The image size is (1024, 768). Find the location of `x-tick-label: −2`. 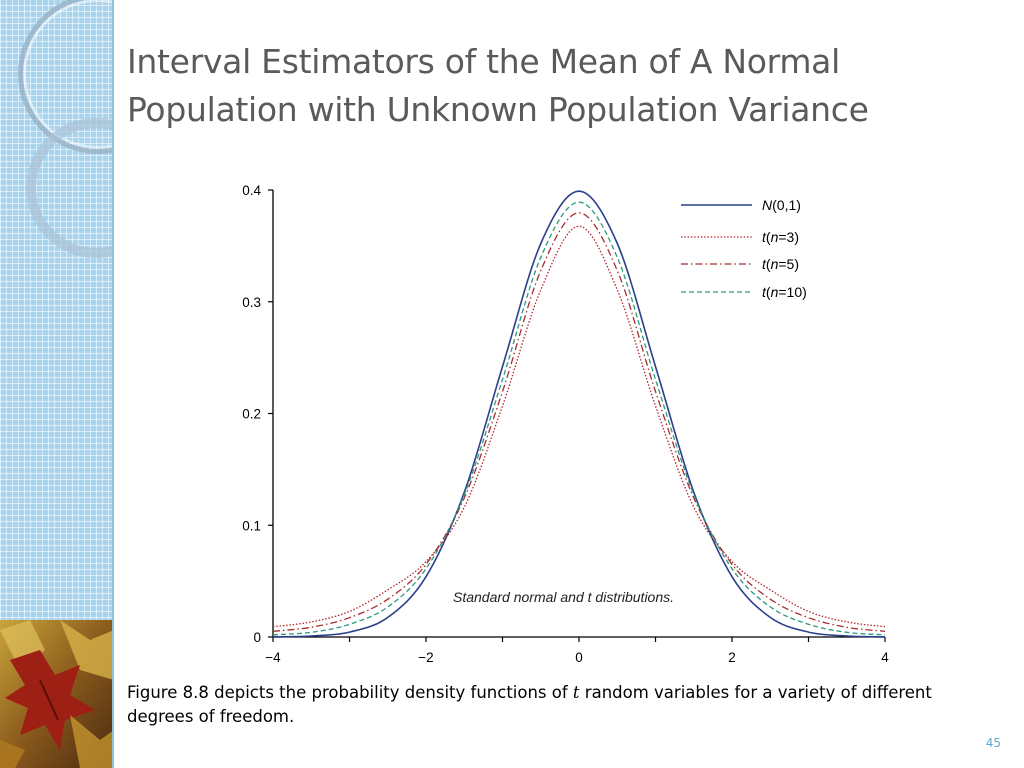

x-tick-label: −2 is located at coordinates (425, 657).